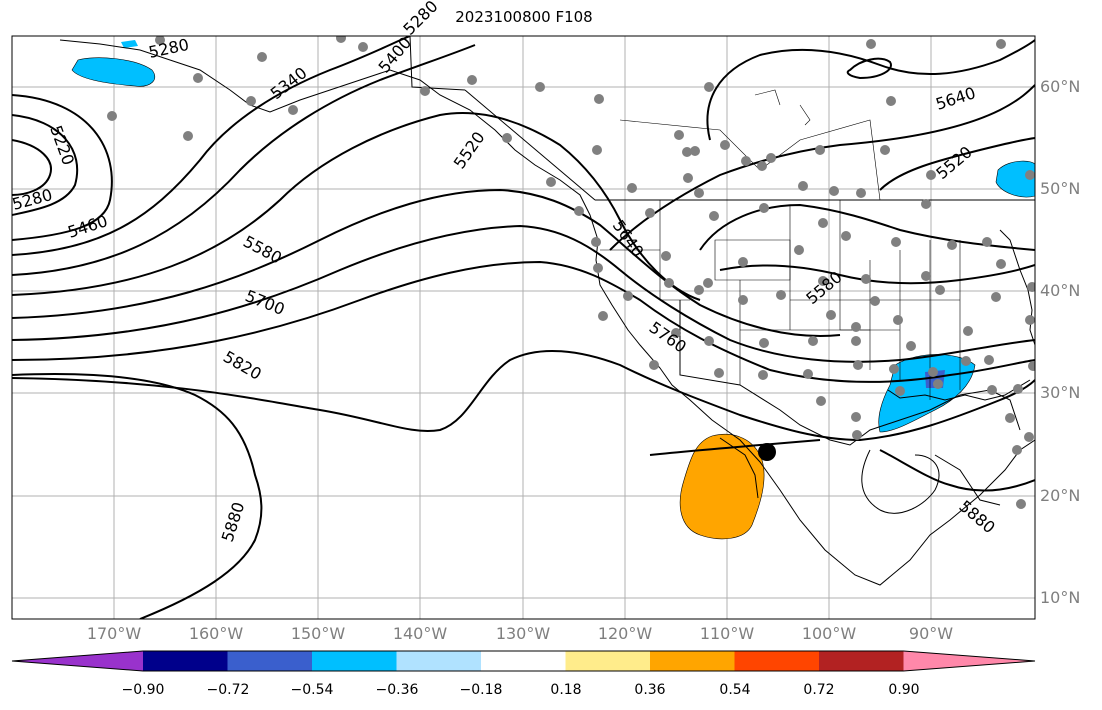 The height and width of the screenshot is (710, 1102). Describe the element at coordinates (735, 690) in the screenshot. I see `colorbar-tick-label: 0.54` at that location.